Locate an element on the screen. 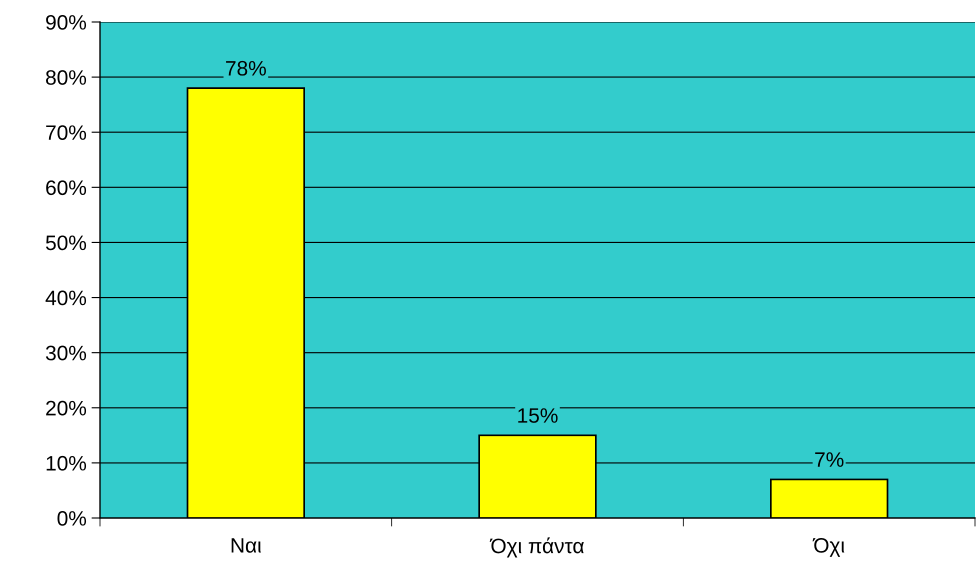  y-tick-label: 20% is located at coordinates (66, 408).